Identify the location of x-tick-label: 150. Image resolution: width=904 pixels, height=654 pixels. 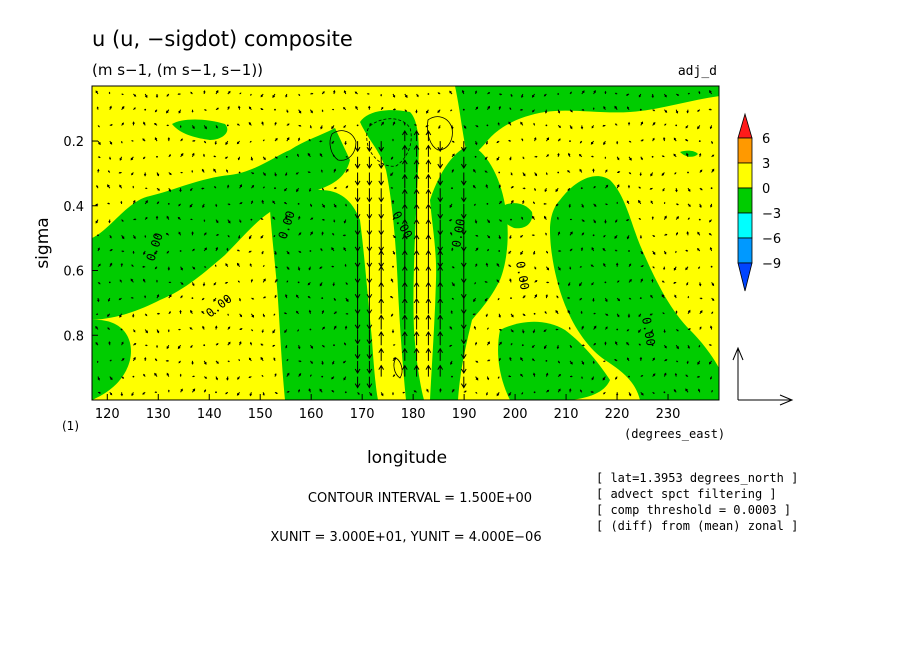
(260, 414).